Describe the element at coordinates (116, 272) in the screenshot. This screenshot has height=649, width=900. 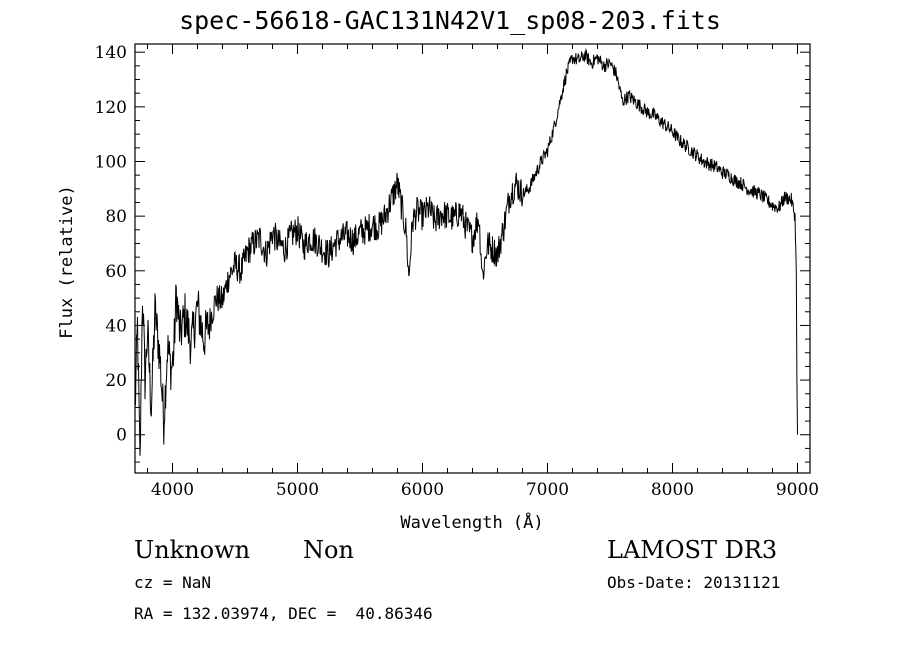
I see `y-tick-label: 60` at that location.